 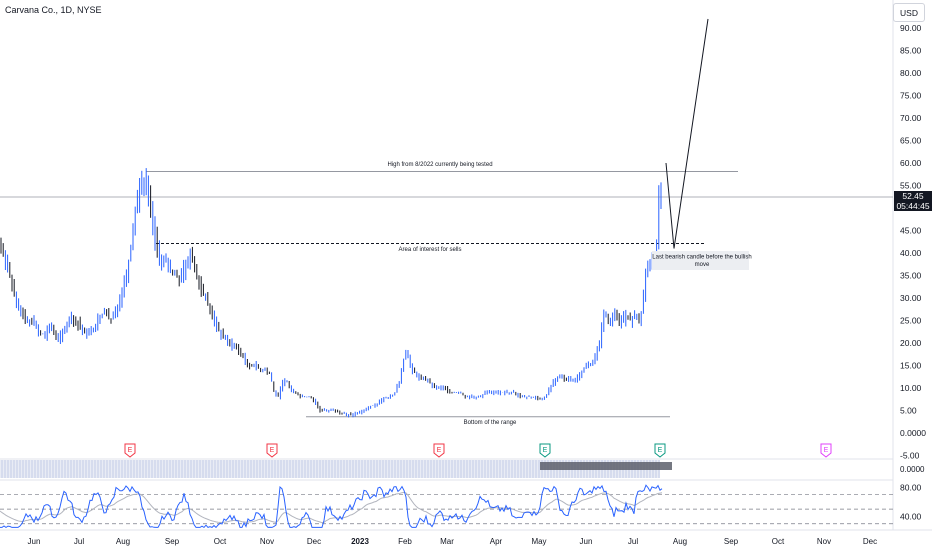 I want to click on annotation-high: High from 8/2022 currently being tested, so click(x=439, y=165).